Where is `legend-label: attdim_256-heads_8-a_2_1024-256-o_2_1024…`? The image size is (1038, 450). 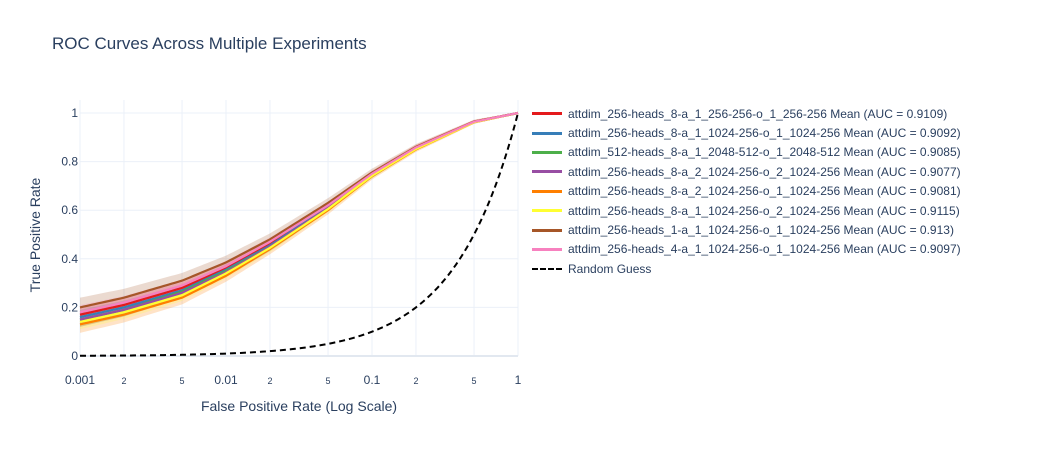 legend-label: attdim_256-heads_8-a_2_1024-256-o_2_1024… is located at coordinates (764, 171).